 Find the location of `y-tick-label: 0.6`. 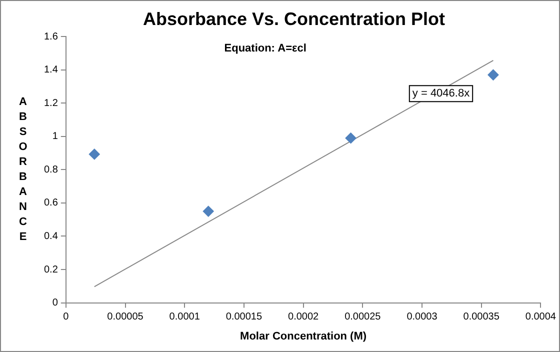

y-tick-label: 0.6 is located at coordinates (51, 203).